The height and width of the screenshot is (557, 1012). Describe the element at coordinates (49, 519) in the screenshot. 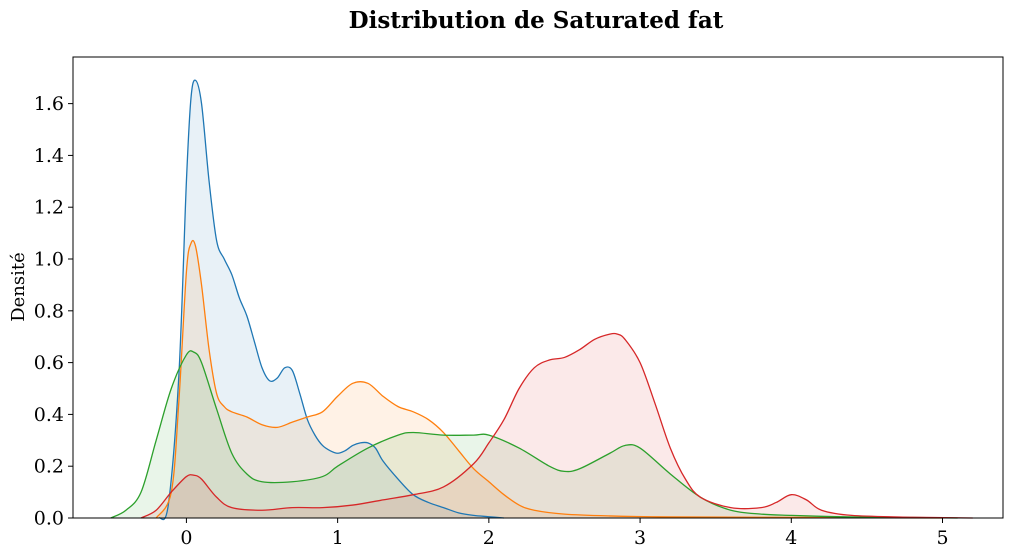

I see `y-tick-label: 0.0` at that location.